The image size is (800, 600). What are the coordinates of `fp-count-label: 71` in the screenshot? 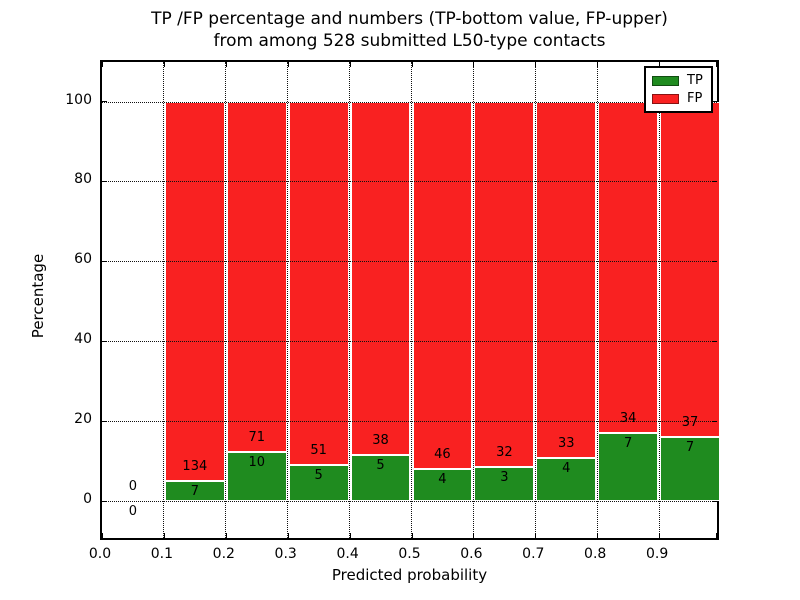 It's located at (257, 437).